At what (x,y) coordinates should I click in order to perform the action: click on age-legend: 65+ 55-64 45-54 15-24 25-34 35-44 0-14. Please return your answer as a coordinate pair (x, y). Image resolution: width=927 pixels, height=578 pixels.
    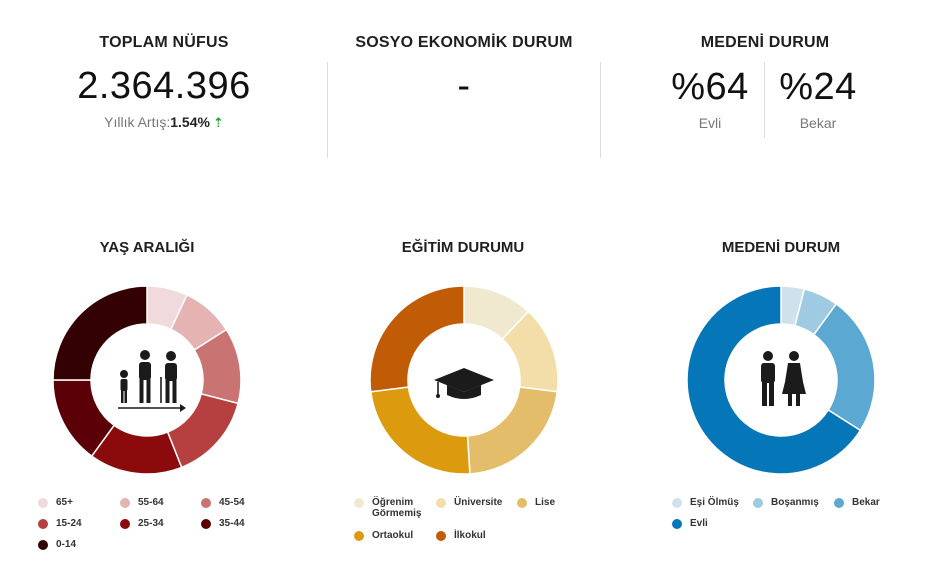
    Looking at the image, I should click on (158, 527).